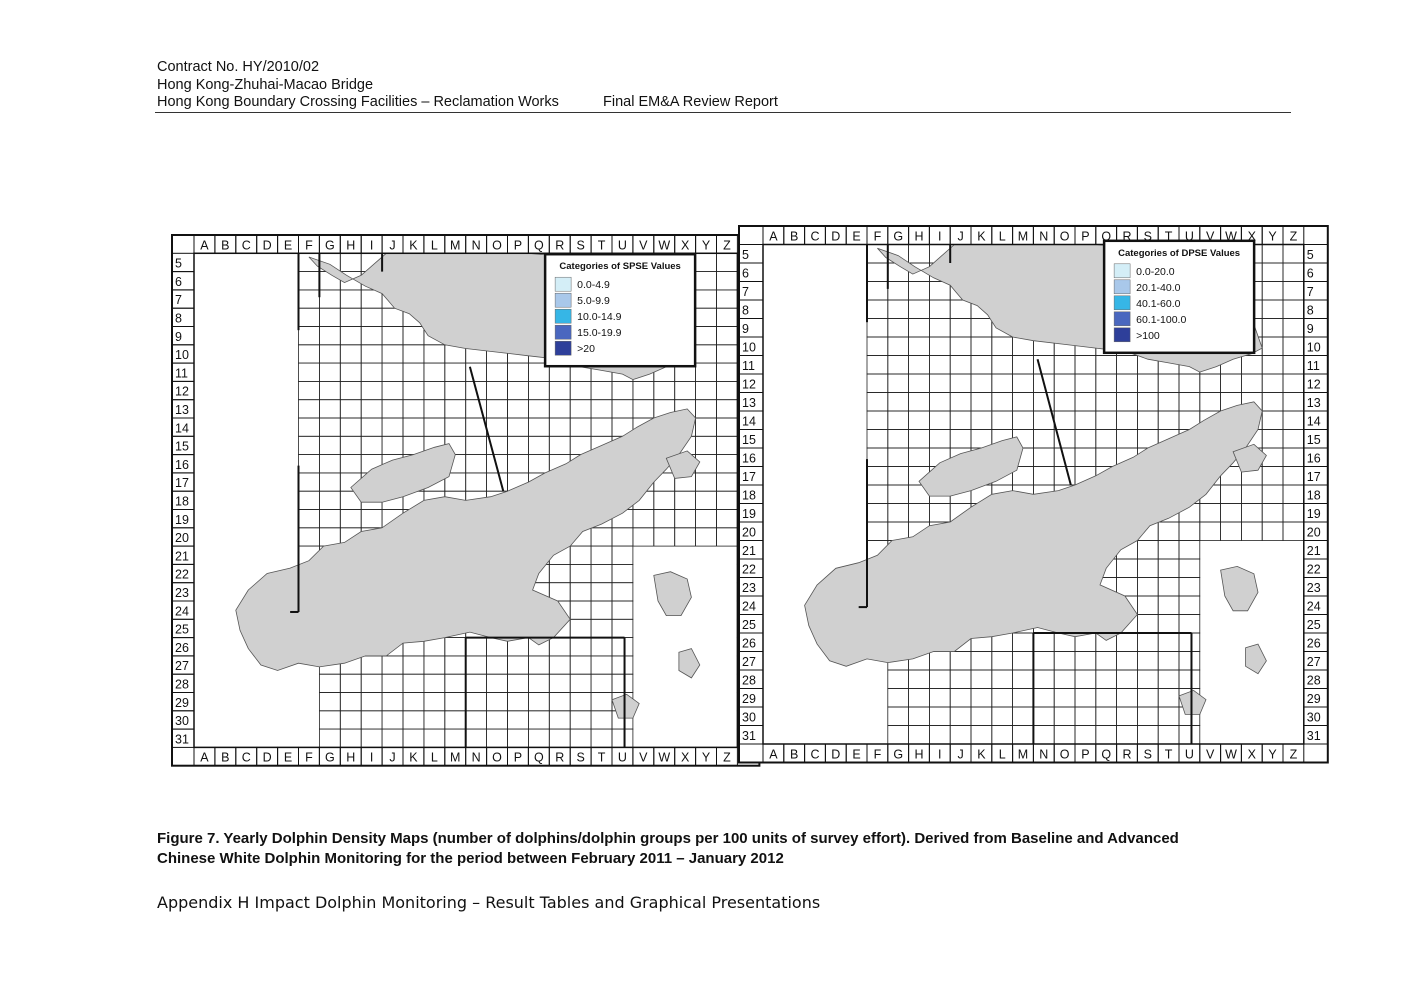 The height and width of the screenshot is (992, 1403). Describe the element at coordinates (1085, 754) in the screenshot. I see `column-label: P` at that location.